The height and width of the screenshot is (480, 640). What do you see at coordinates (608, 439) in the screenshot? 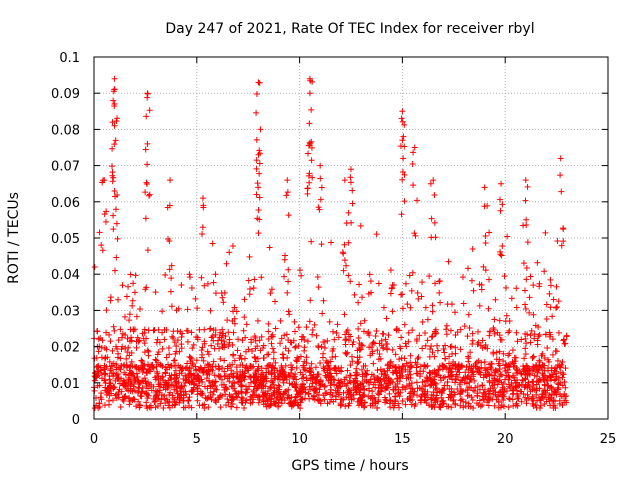
I see `x-tick-label: 25` at bounding box center [608, 439].